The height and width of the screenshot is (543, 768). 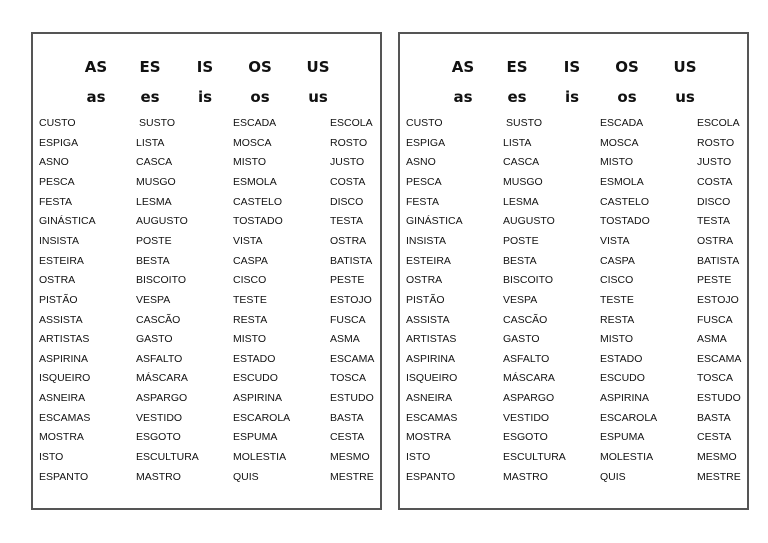 I want to click on word-cell: MESTRE, so click(x=719, y=476).